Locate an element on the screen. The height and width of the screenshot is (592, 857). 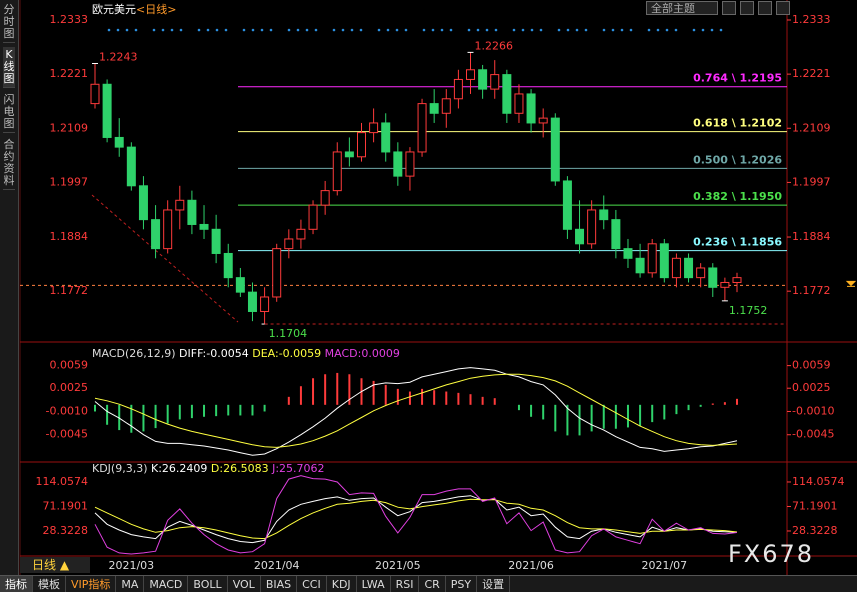
header: MACD:0.0009 is located at coordinates (362, 353).